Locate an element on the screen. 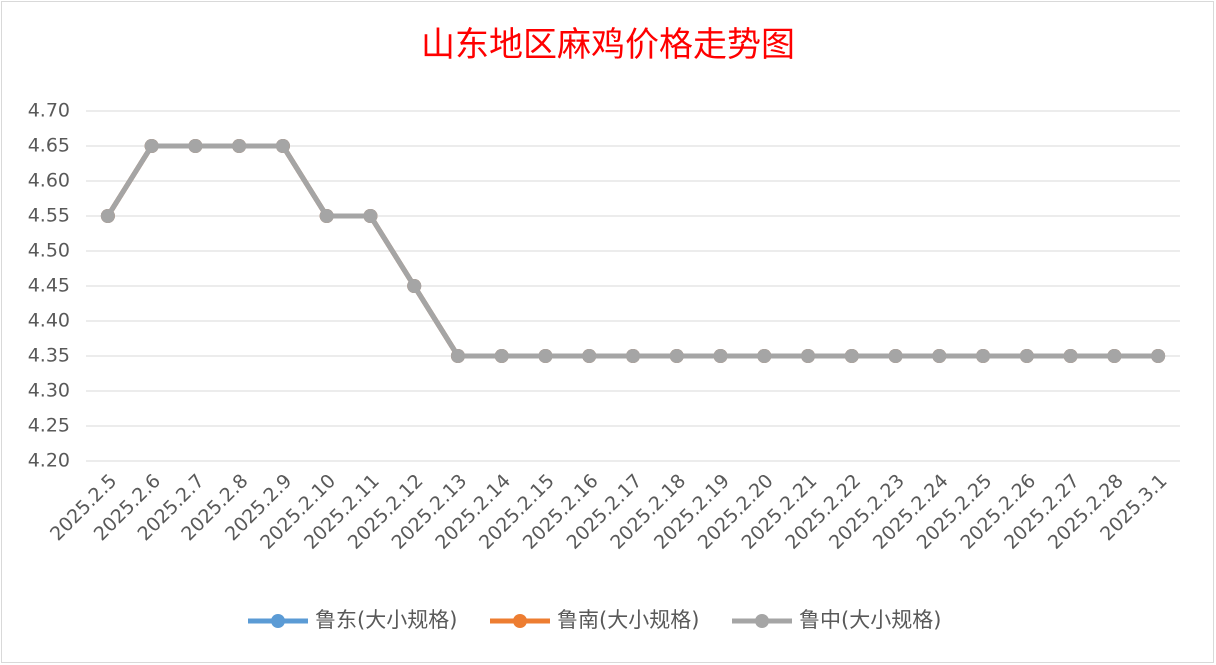 The width and height of the screenshot is (1216, 665). y-tick-label: 4.25 is located at coordinates (49, 426).